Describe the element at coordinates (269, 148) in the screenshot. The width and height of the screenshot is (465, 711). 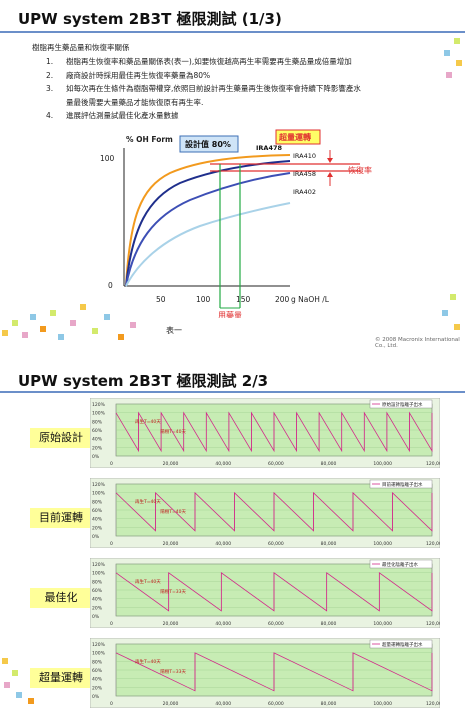
I see `series-label: IRA478` at that location.